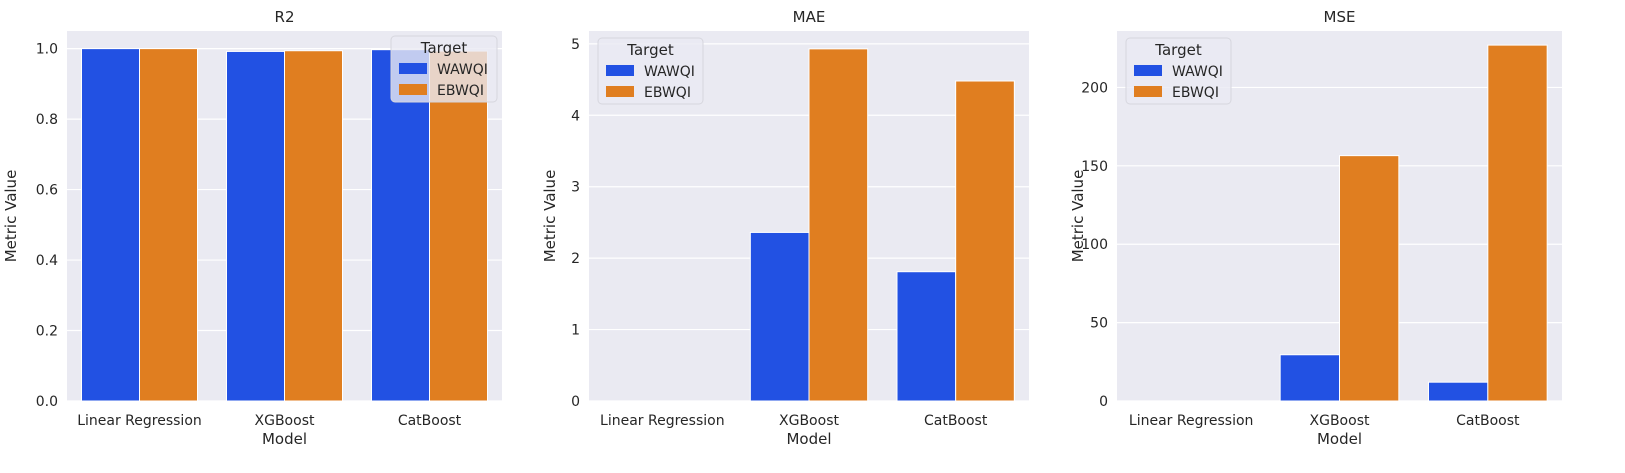 The image size is (1625, 473). What do you see at coordinates (1094, 88) in the screenshot?
I see `y-tick-label: 200` at bounding box center [1094, 88].